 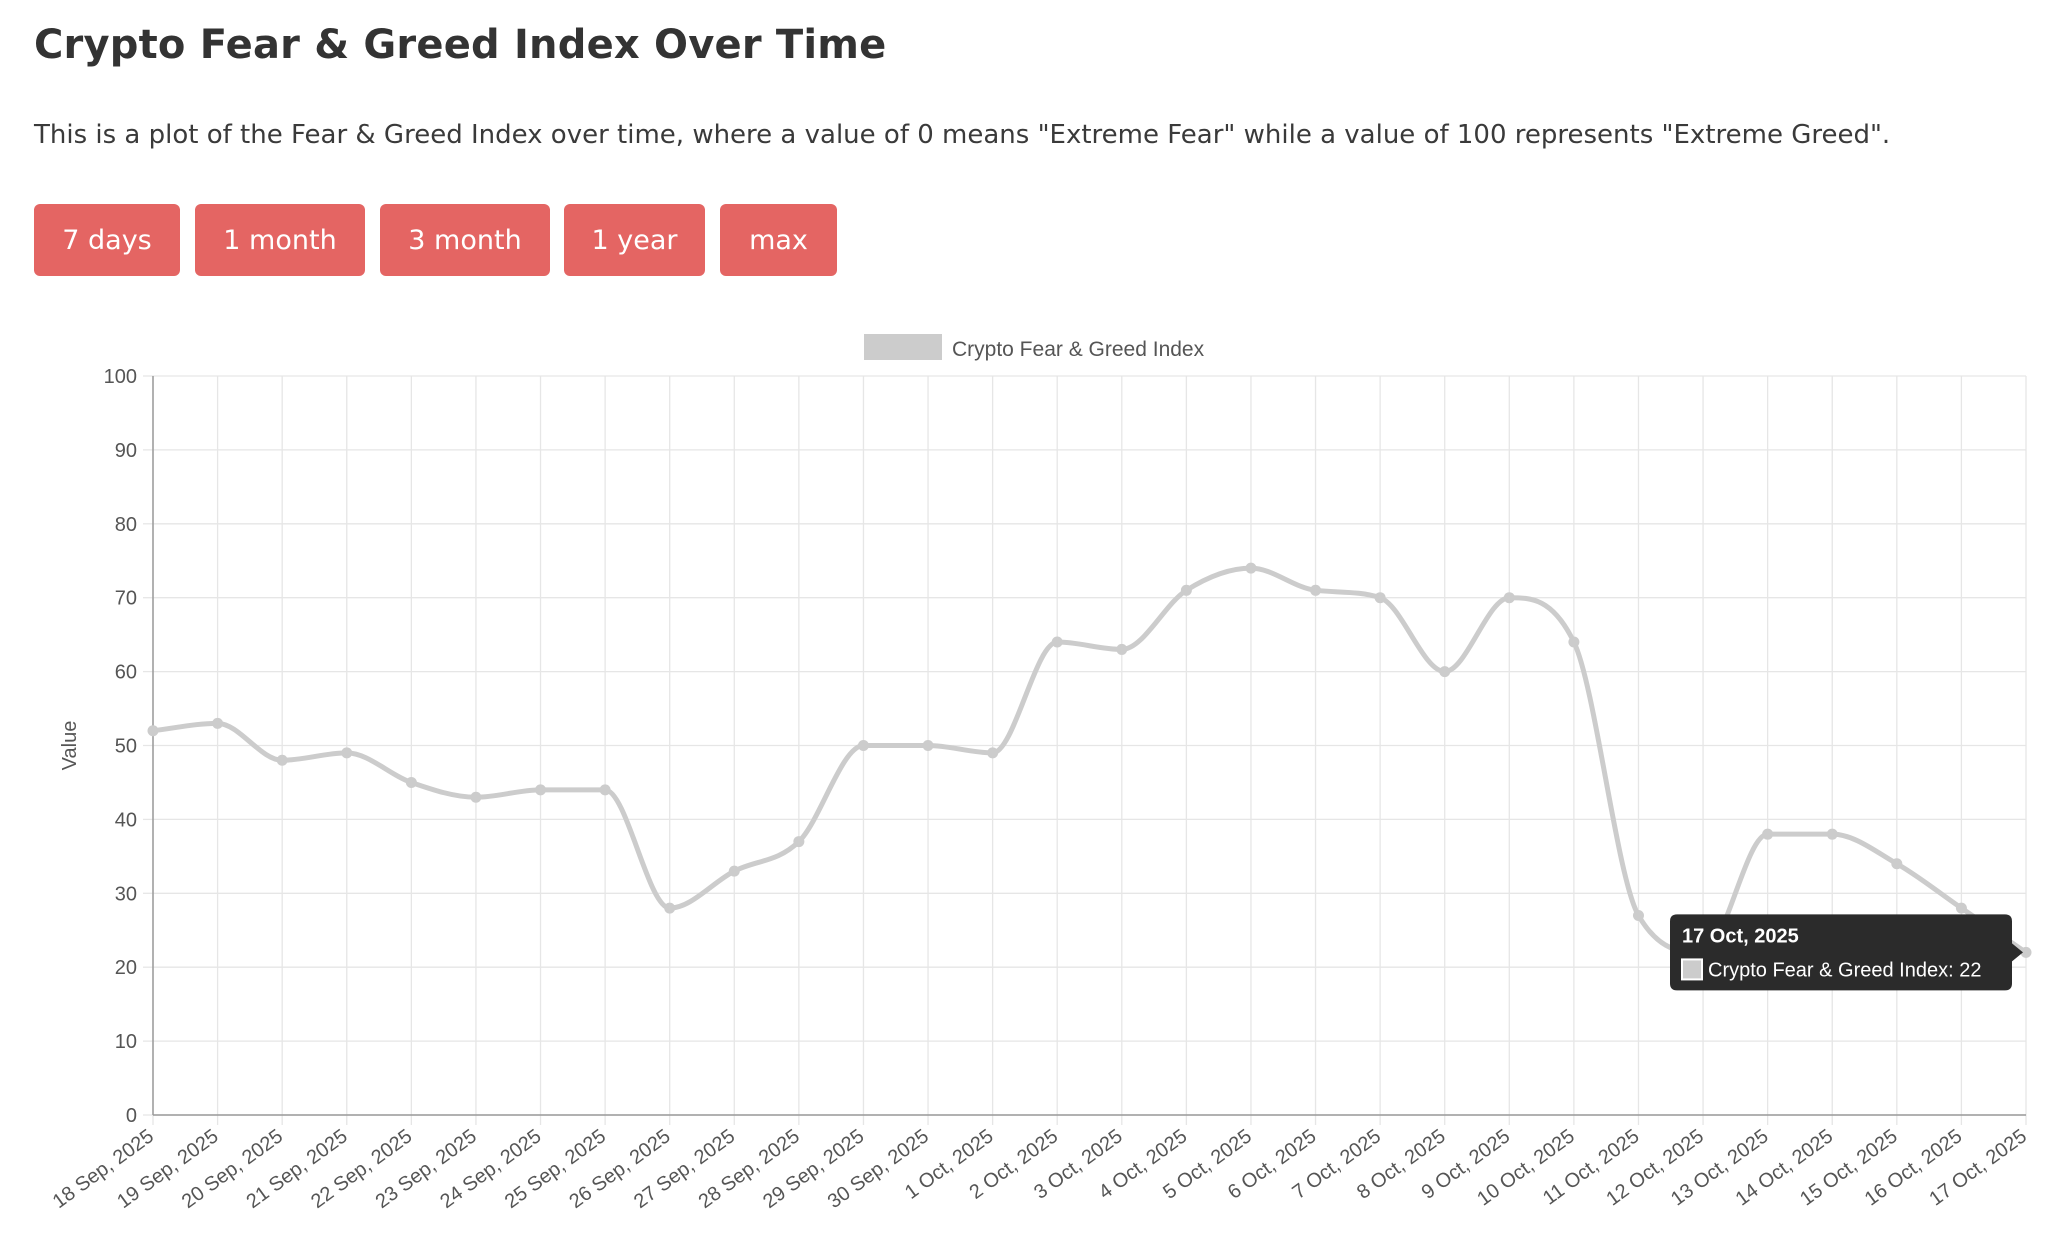 I want to click on y-tick-label: 40, so click(x=126, y=820).